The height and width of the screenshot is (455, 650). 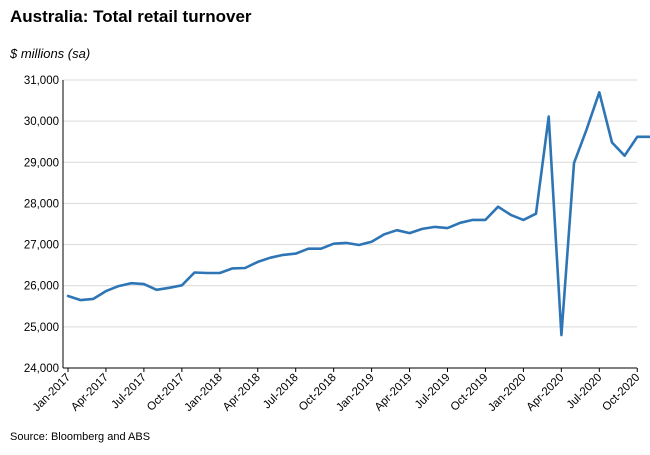 I want to click on y-tick-label: 31,000, so click(x=41, y=81).